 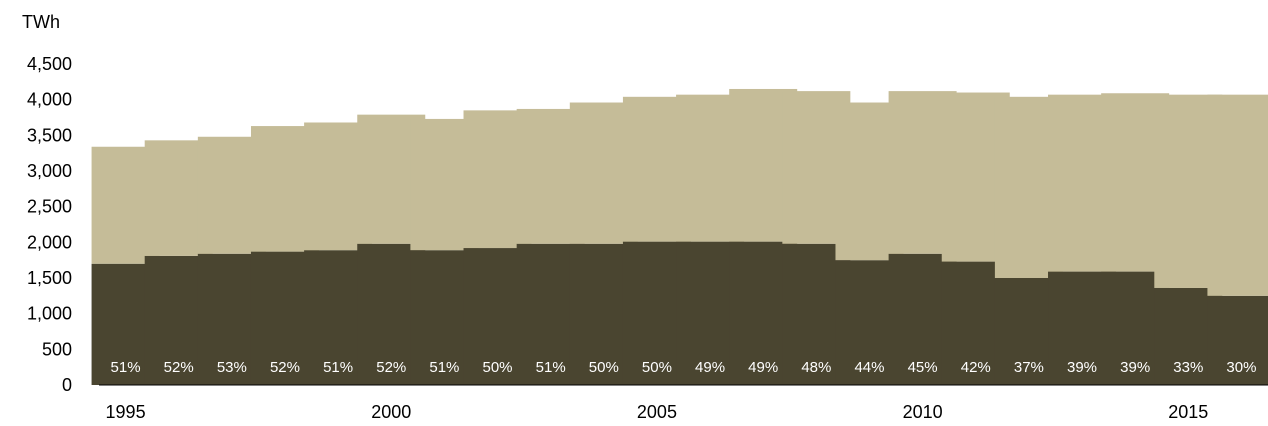 I want to click on y-axis-unit-label: TWh, so click(x=41, y=22).